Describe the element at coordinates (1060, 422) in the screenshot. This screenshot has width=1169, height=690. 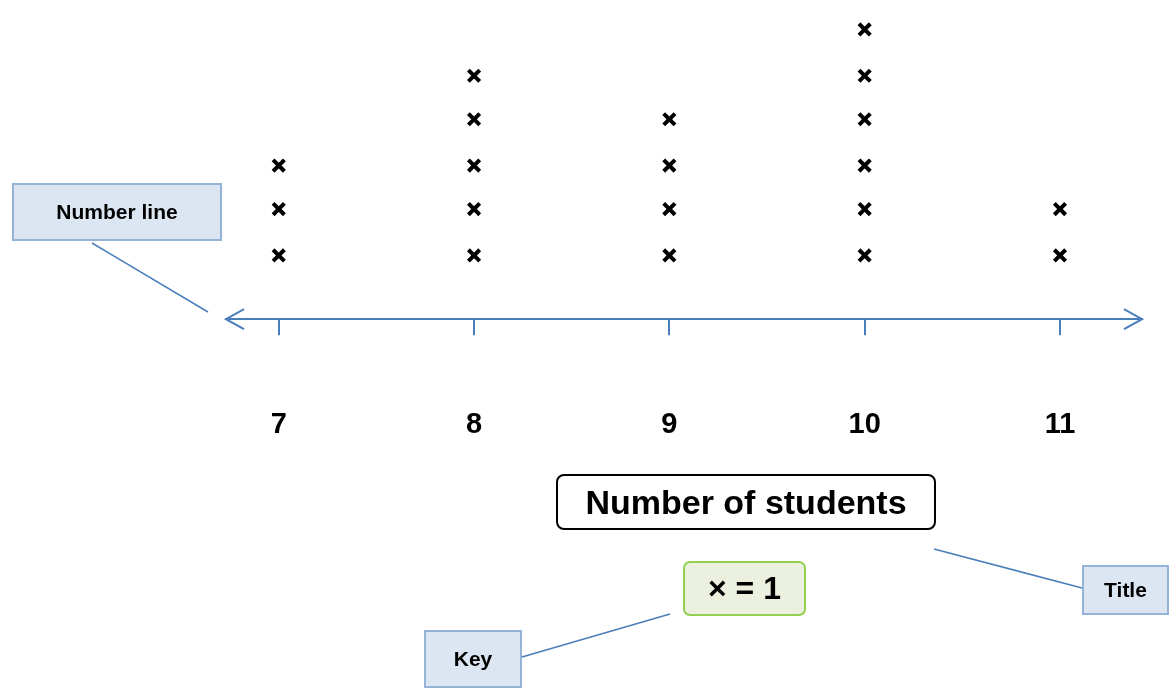
I see `x-tick-label: 11` at that location.